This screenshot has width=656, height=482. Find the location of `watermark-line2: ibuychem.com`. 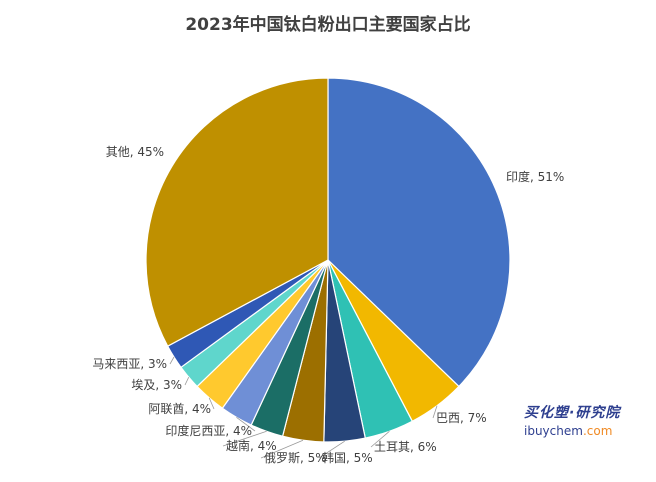

watermark-line2: ibuychem.com is located at coordinates (579, 431).